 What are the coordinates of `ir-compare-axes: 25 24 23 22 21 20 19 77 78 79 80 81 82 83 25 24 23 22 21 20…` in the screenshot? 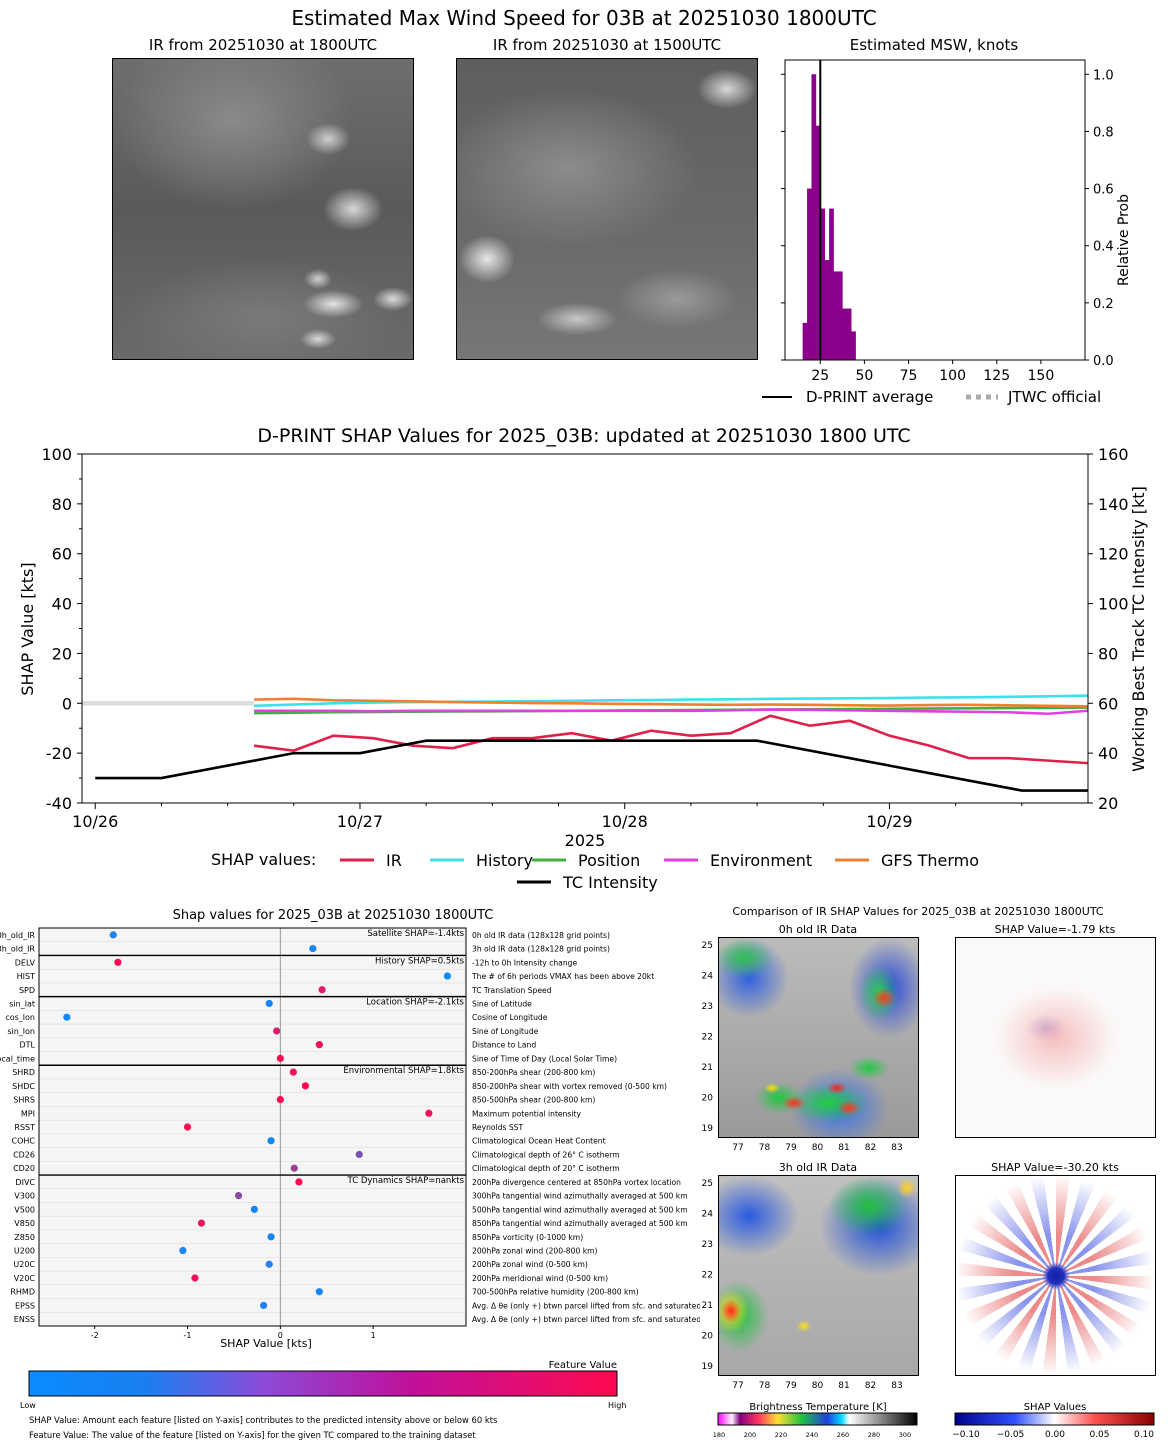 It's located at (928, 1190).